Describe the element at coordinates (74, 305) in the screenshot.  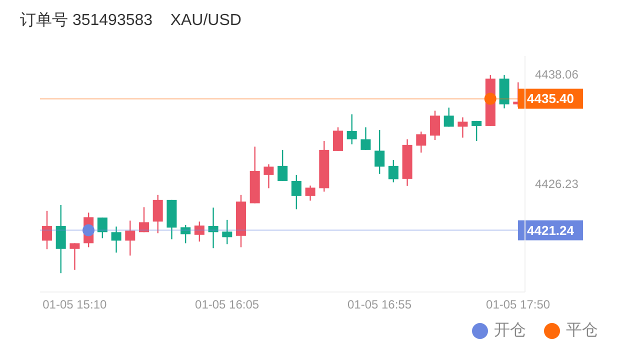
I see `x-tick-label: 01-05 15:10` at that location.